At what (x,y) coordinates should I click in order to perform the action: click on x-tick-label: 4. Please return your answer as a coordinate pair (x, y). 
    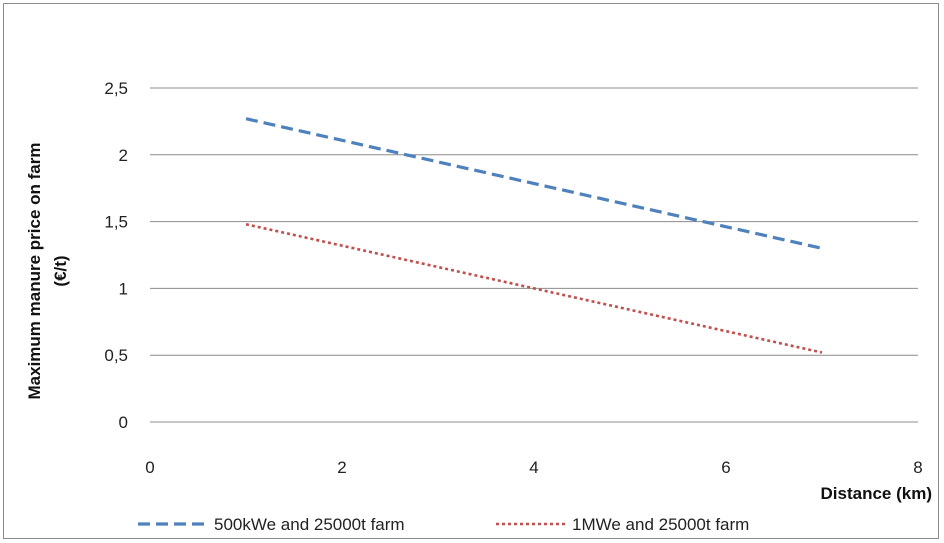
    Looking at the image, I should click on (533, 467).